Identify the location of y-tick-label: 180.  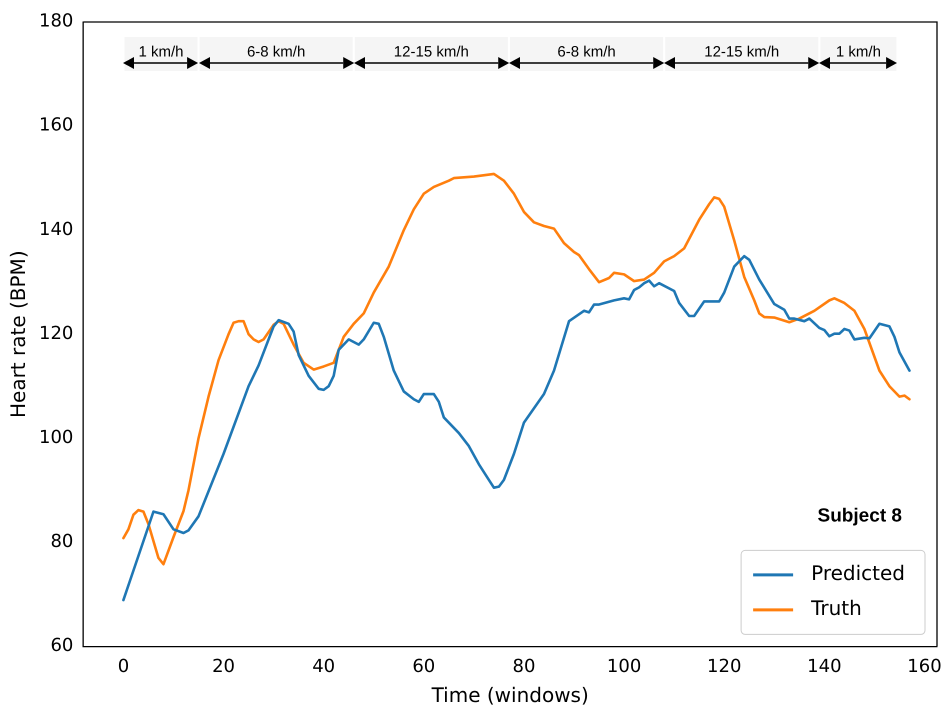
(56, 21).